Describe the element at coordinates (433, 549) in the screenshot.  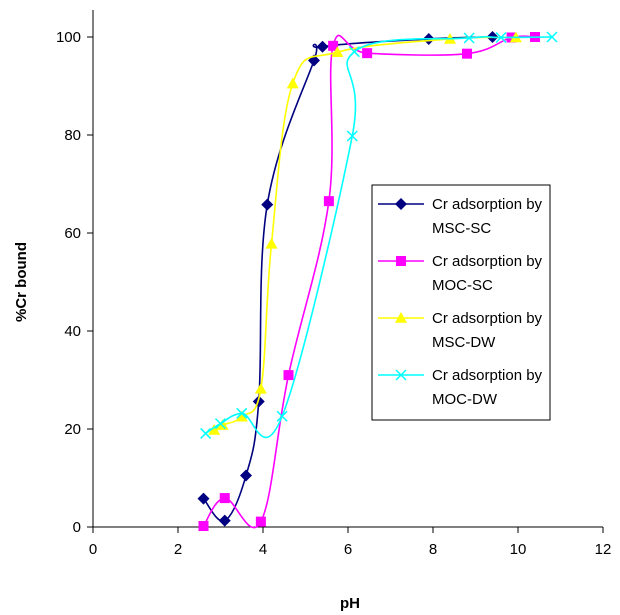
I see `x-tick-label: 8` at that location.